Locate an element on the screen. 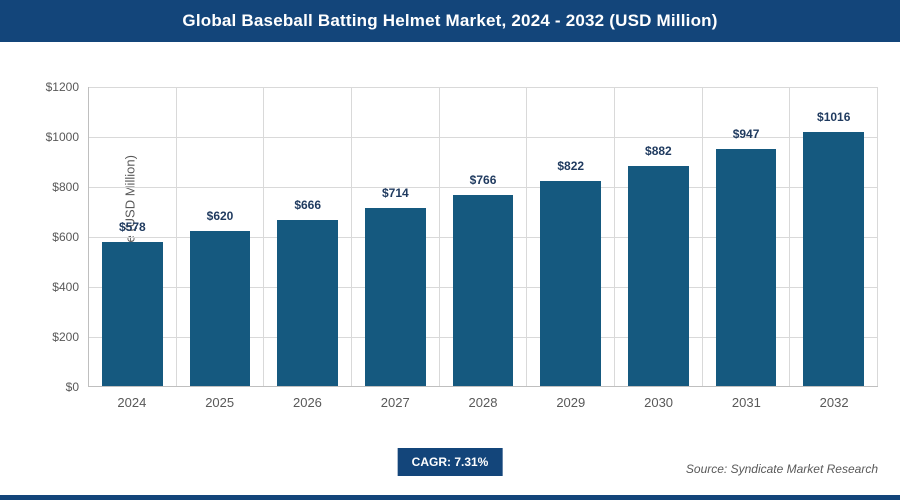 The width and height of the screenshot is (900, 500). x-tick-label-2031: 2031 is located at coordinates (746, 402).